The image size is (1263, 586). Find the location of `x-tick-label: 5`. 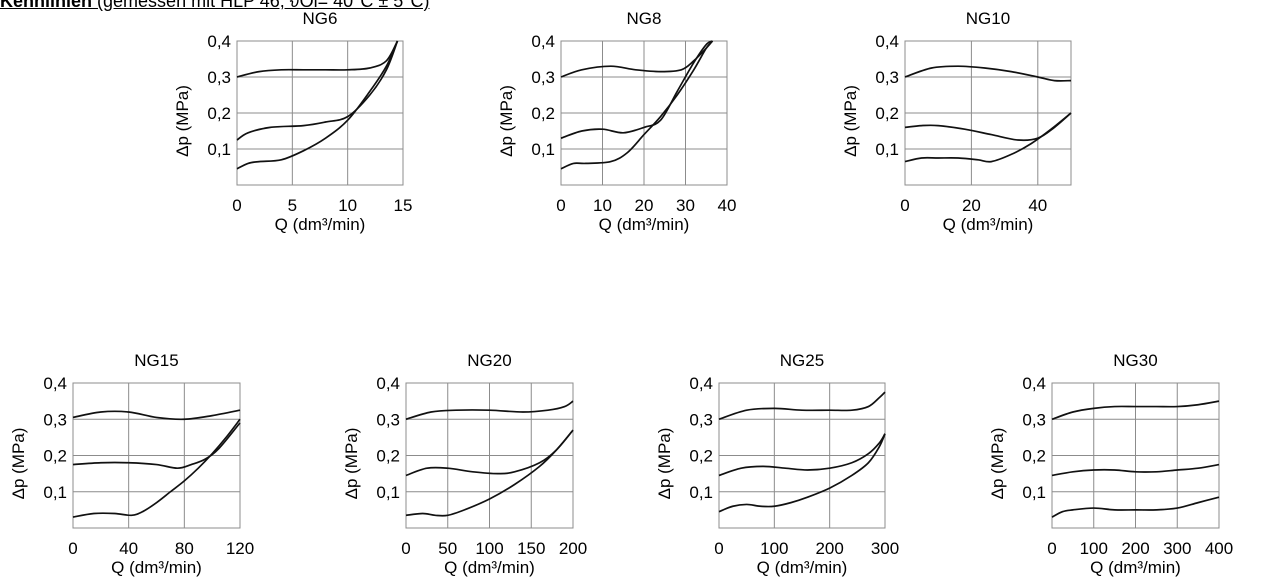

x-tick-label: 5 is located at coordinates (292, 205).